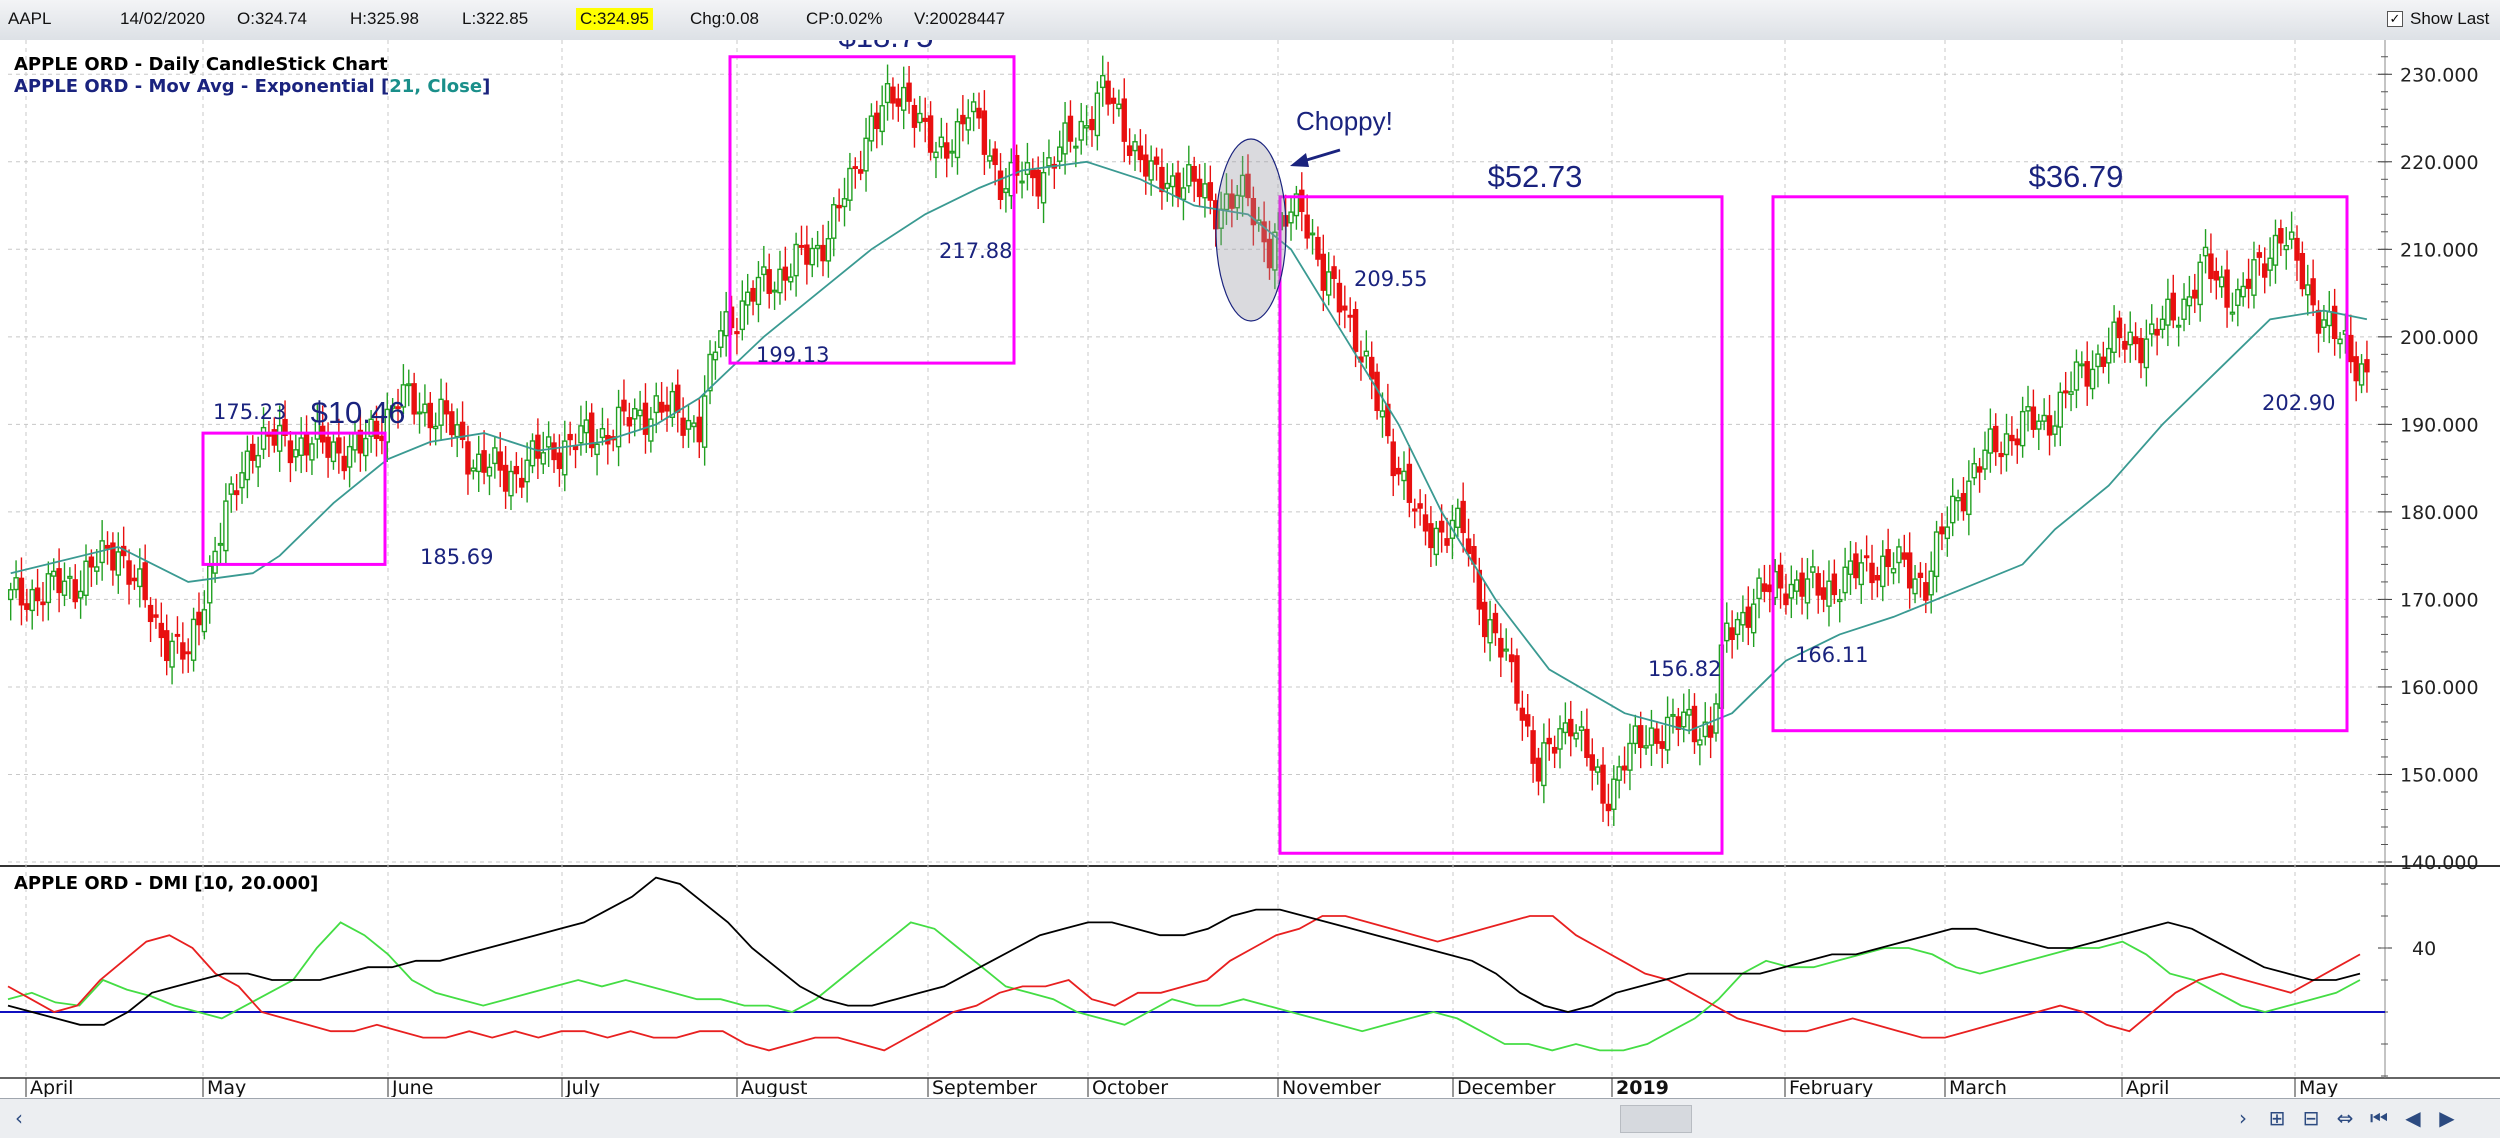  What do you see at coordinates (2395, 19) in the screenshot?
I see `show-last-checkbox: ✓` at bounding box center [2395, 19].